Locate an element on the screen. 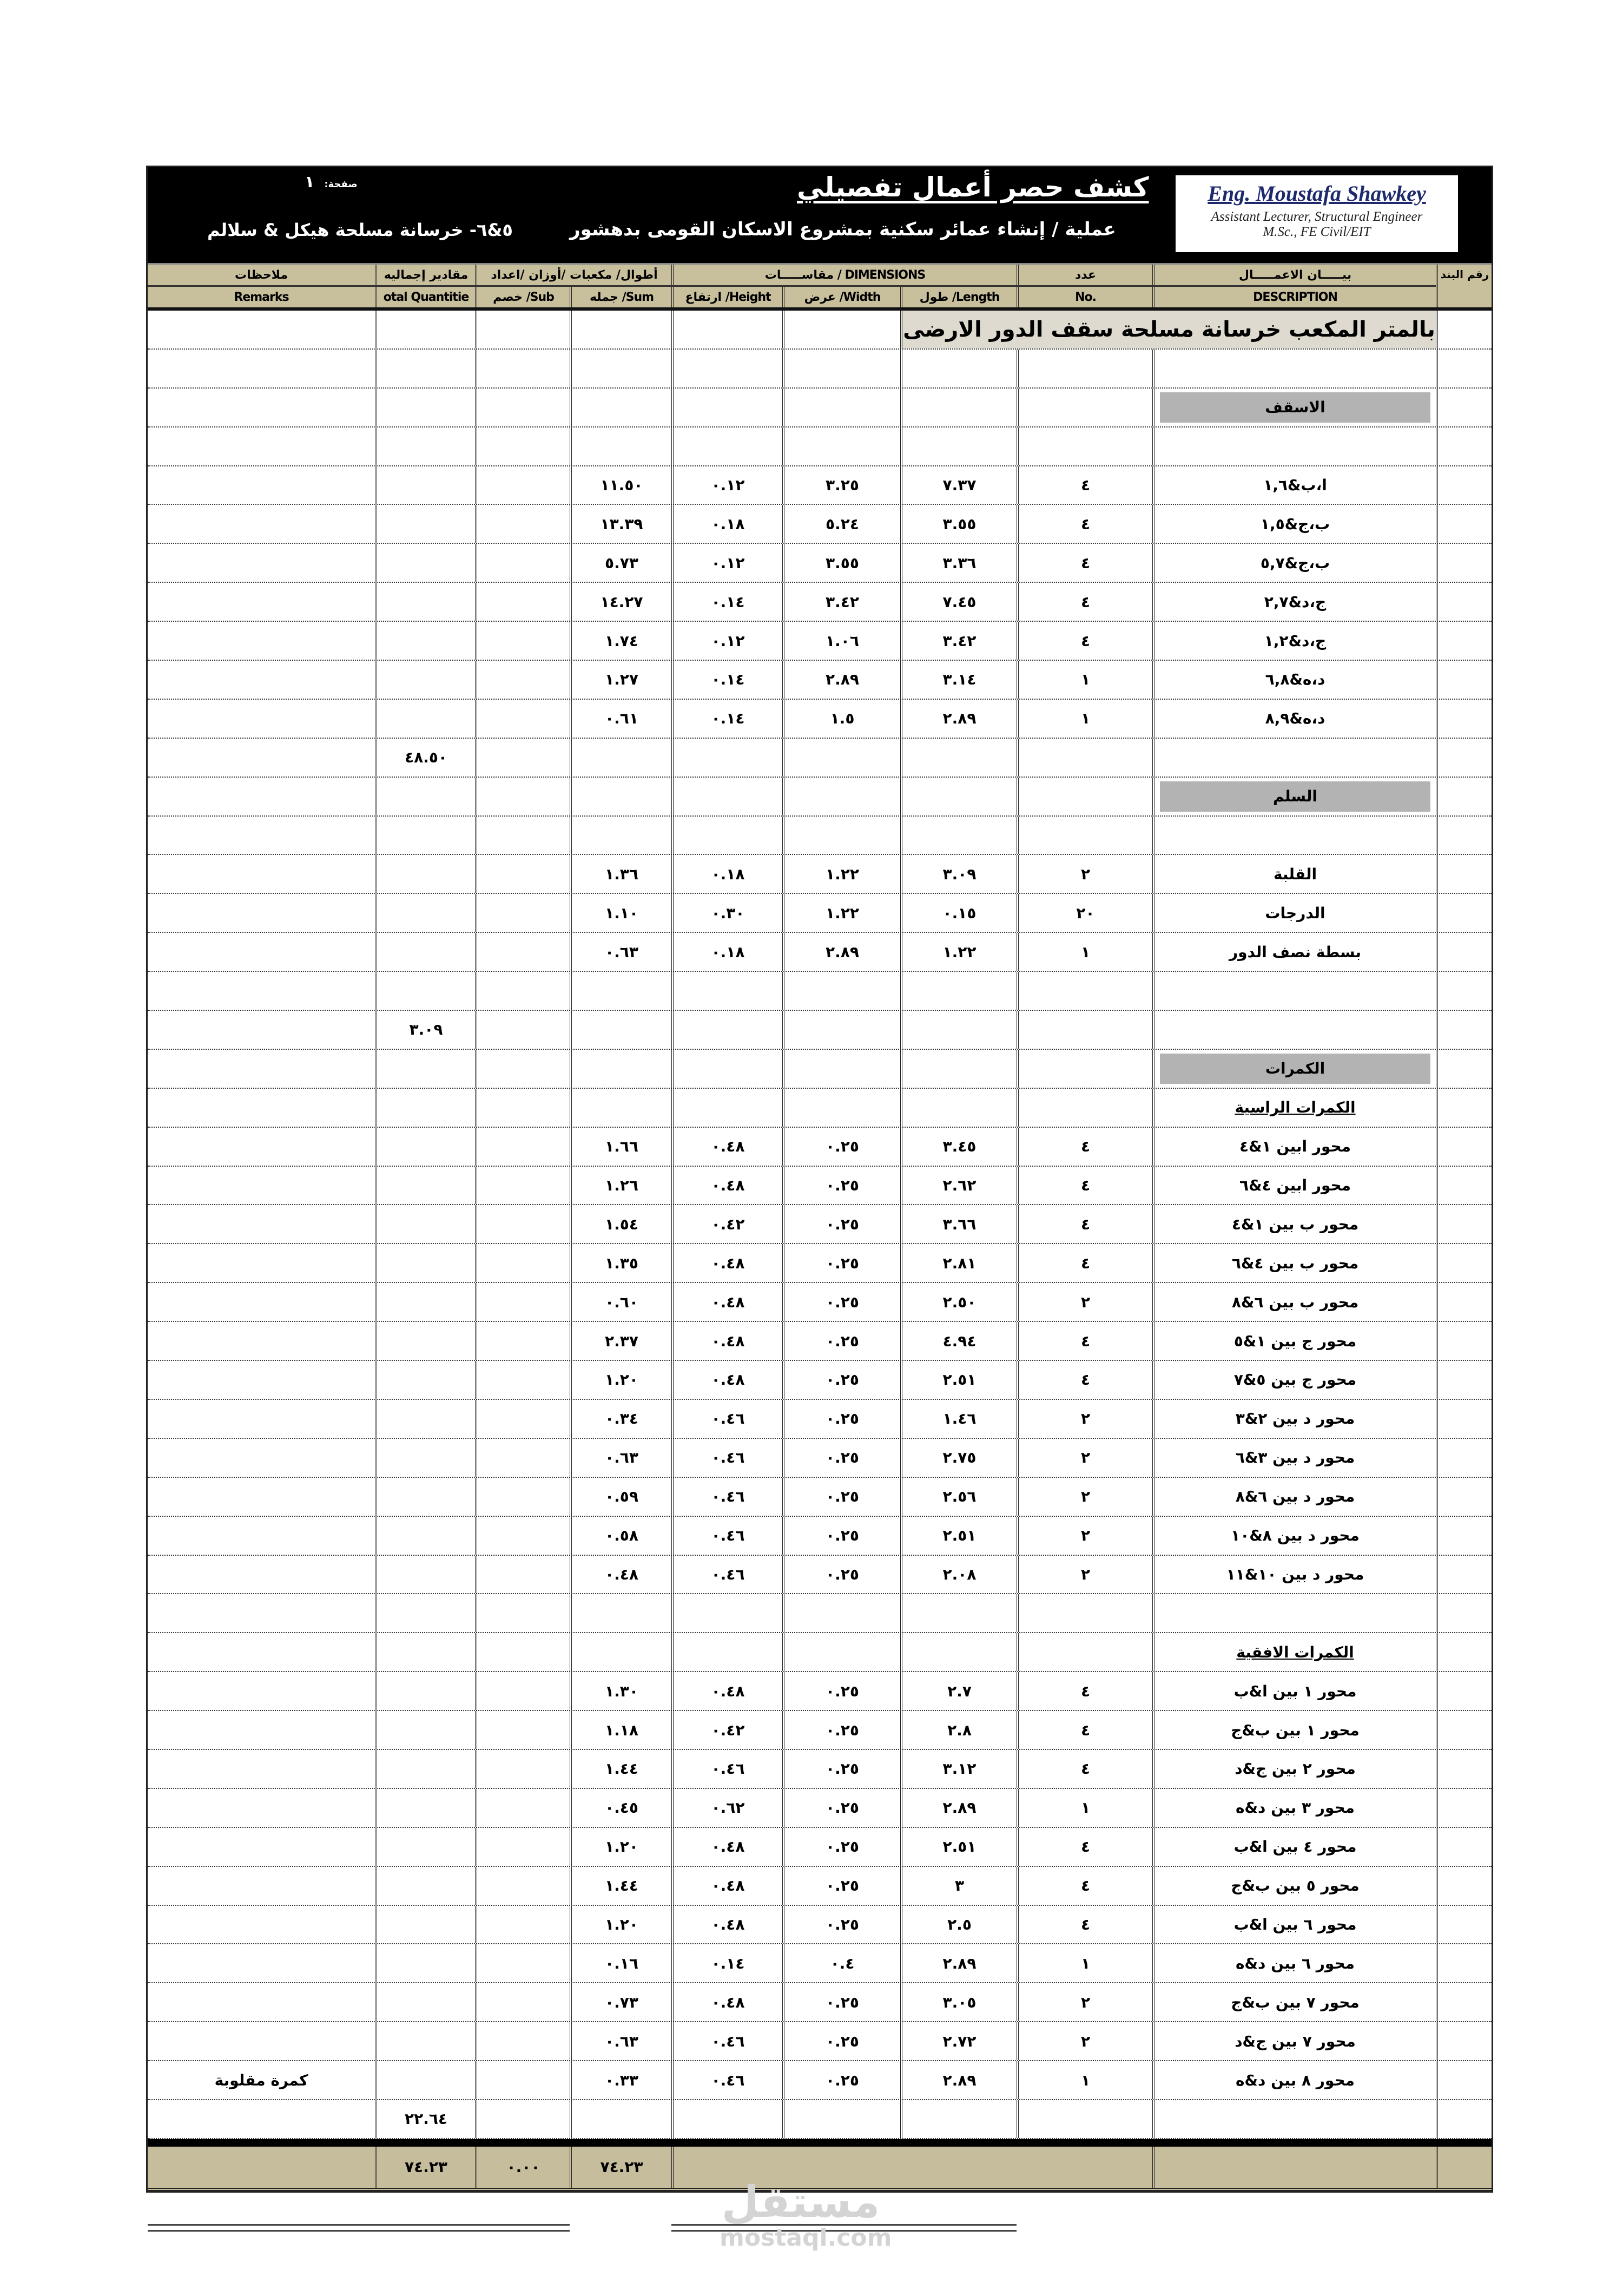  cell-width: ٥.٢٤ is located at coordinates (841, 524).